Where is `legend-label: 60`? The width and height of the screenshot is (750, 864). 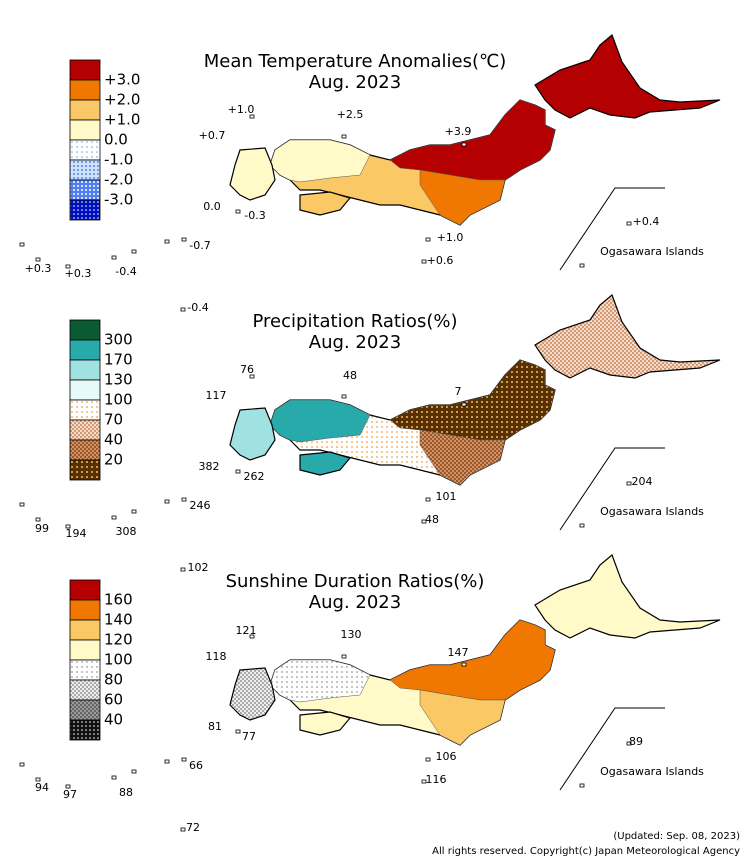 legend-label: 60 is located at coordinates (113, 700).